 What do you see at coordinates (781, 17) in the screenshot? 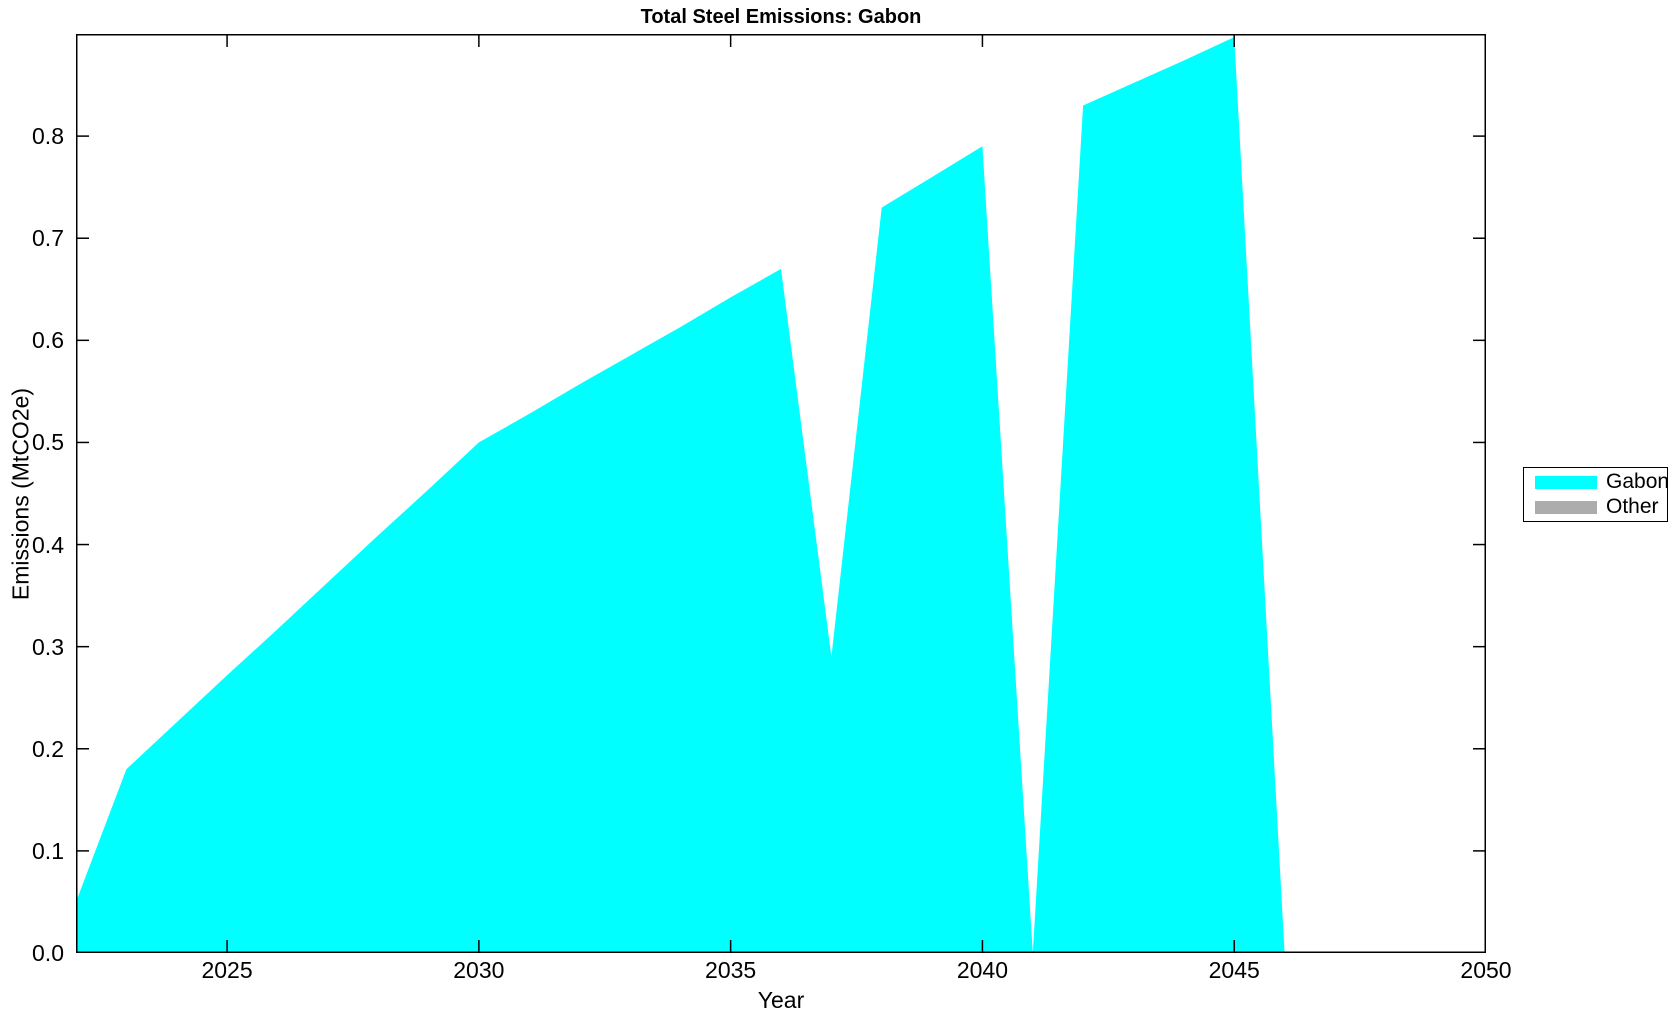
I see `chart-title: Total Steel Emissions: Gabon` at bounding box center [781, 17].